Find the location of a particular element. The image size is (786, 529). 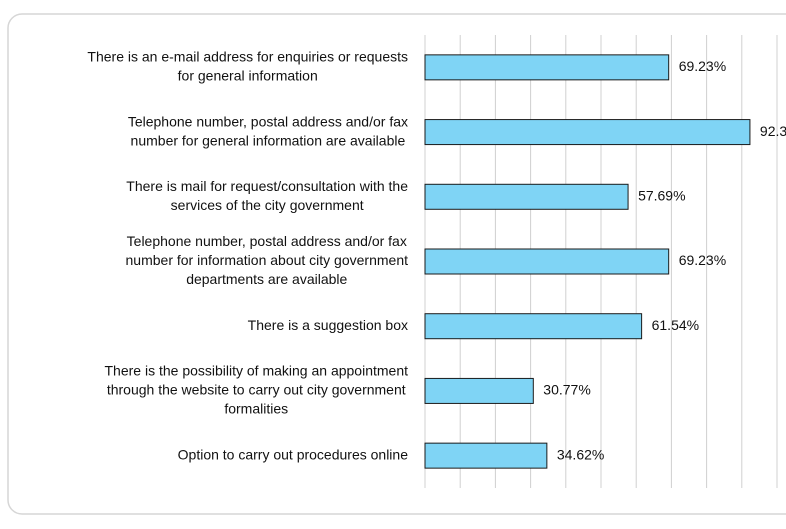

category-label: There is a suggestion box is located at coordinates (328, 325).